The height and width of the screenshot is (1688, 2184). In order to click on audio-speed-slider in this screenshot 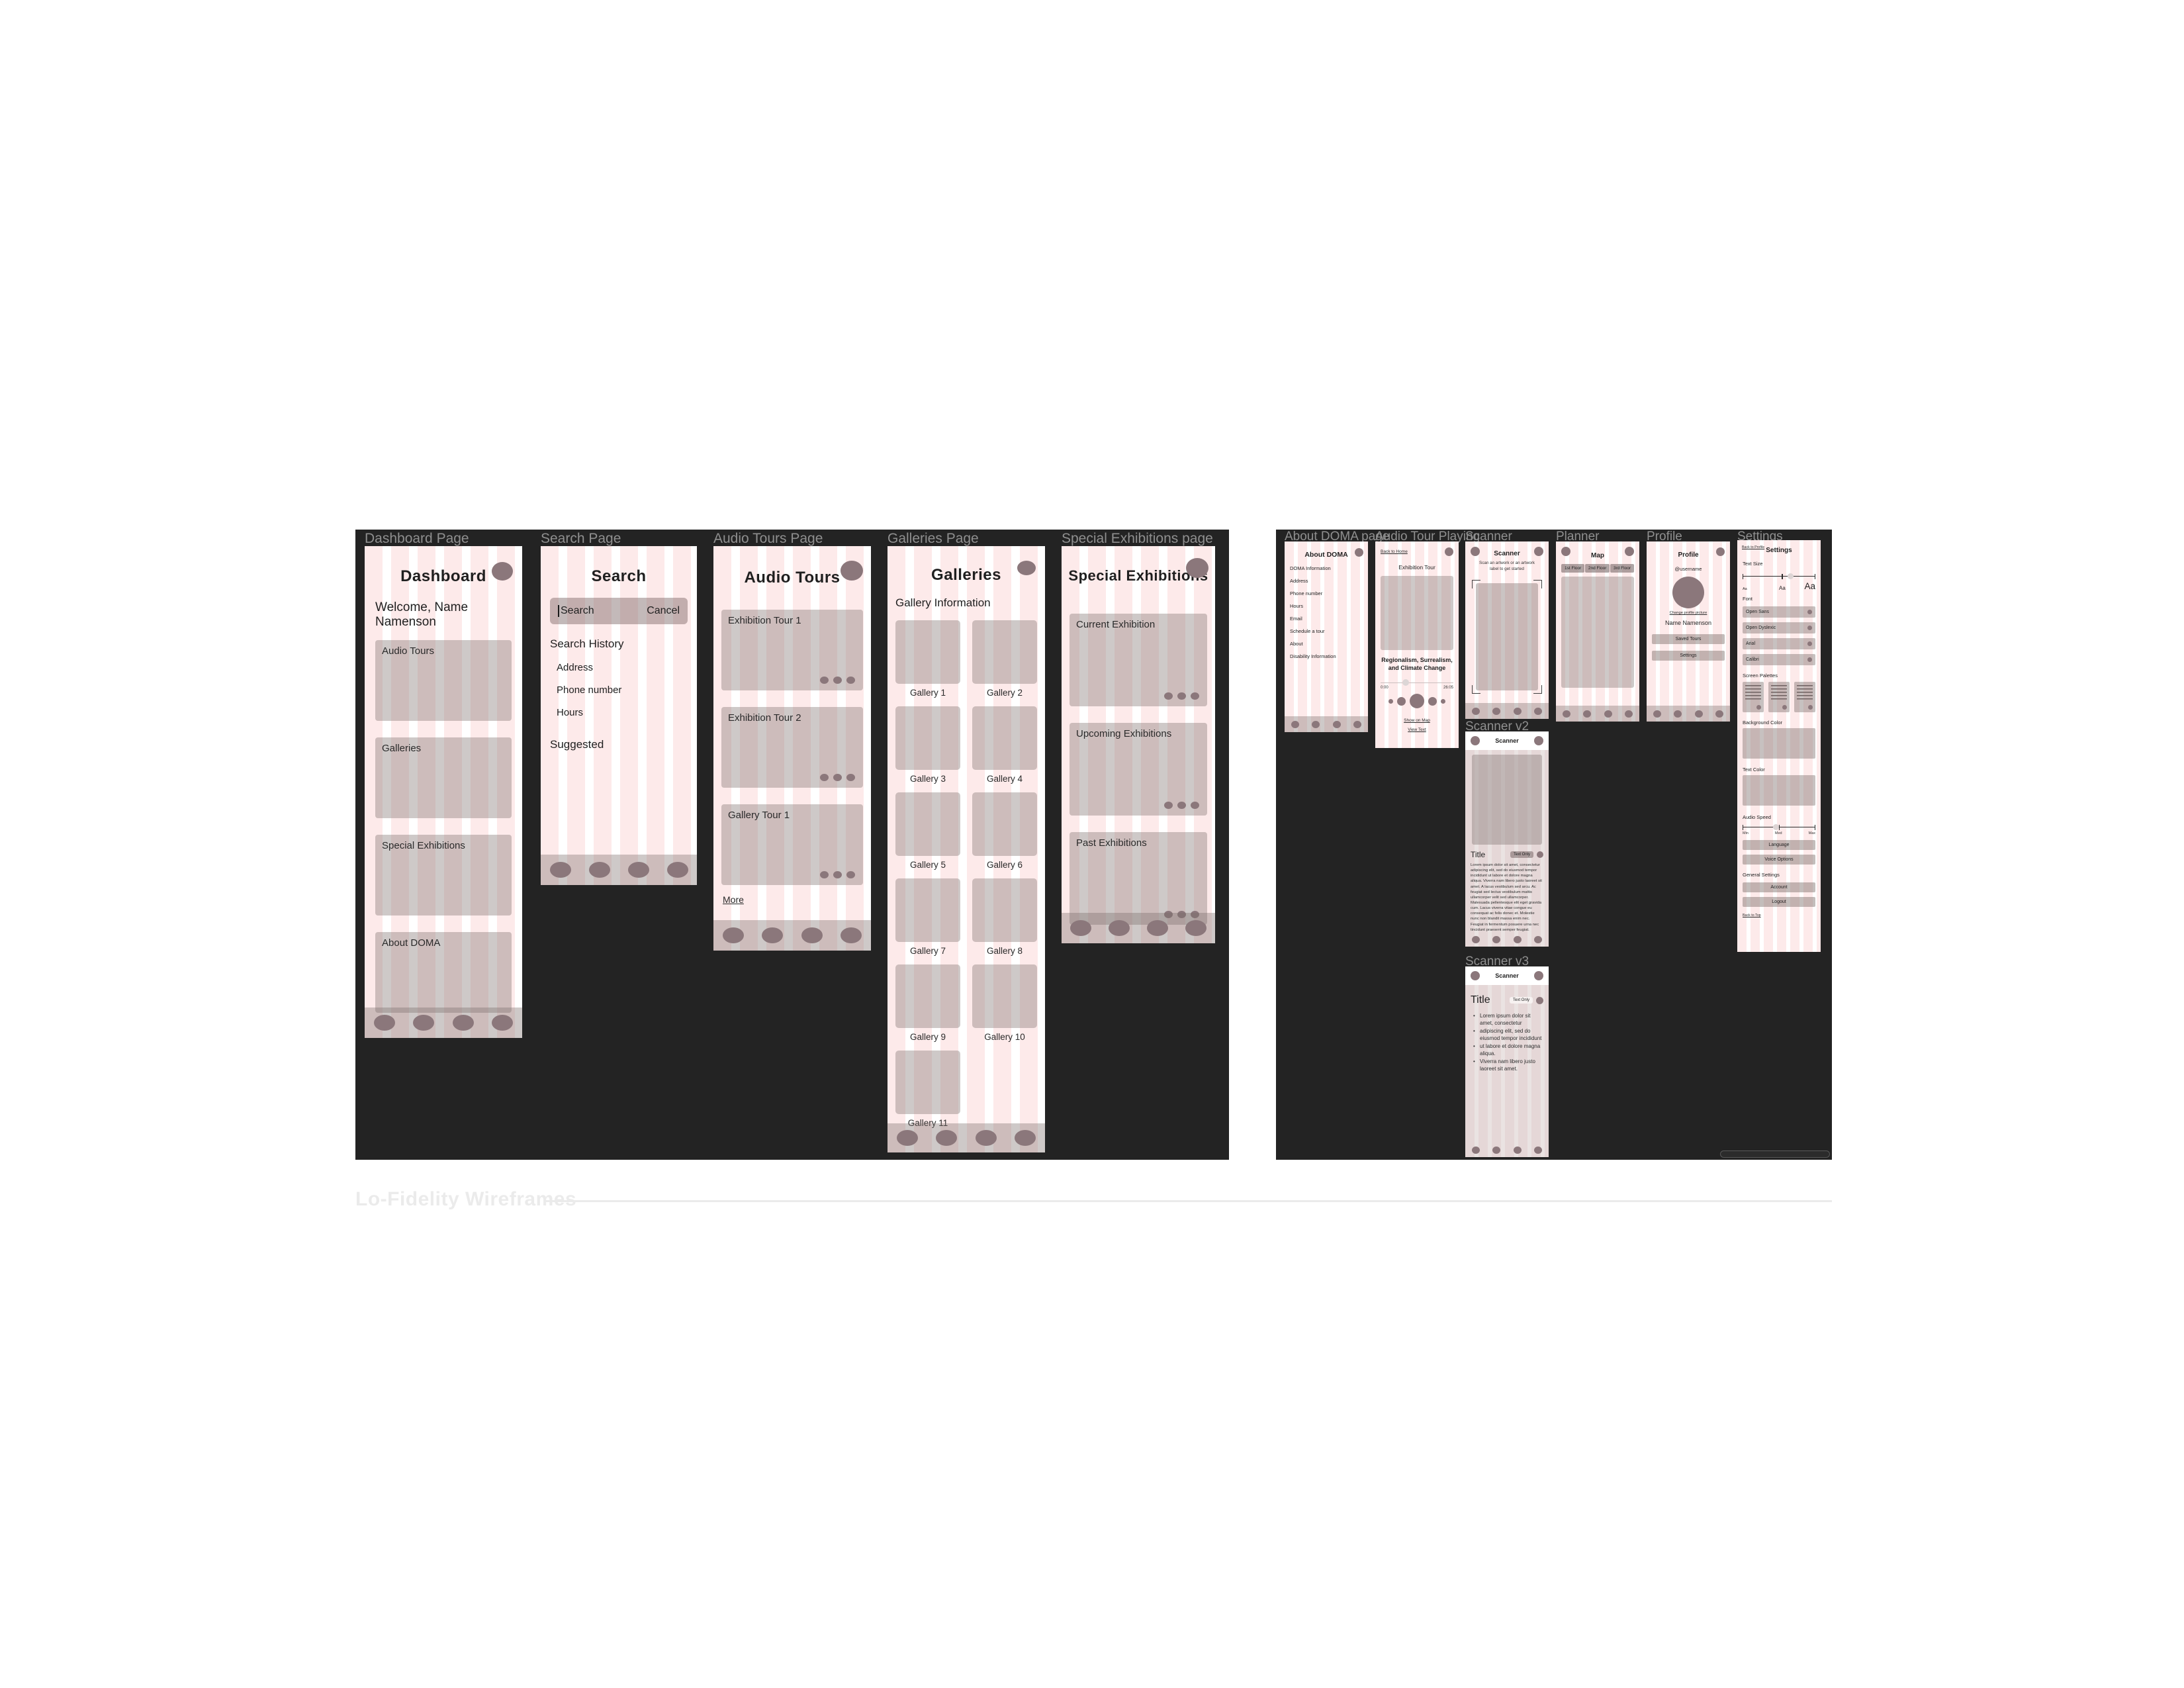, I will do `click(1779, 827)`.